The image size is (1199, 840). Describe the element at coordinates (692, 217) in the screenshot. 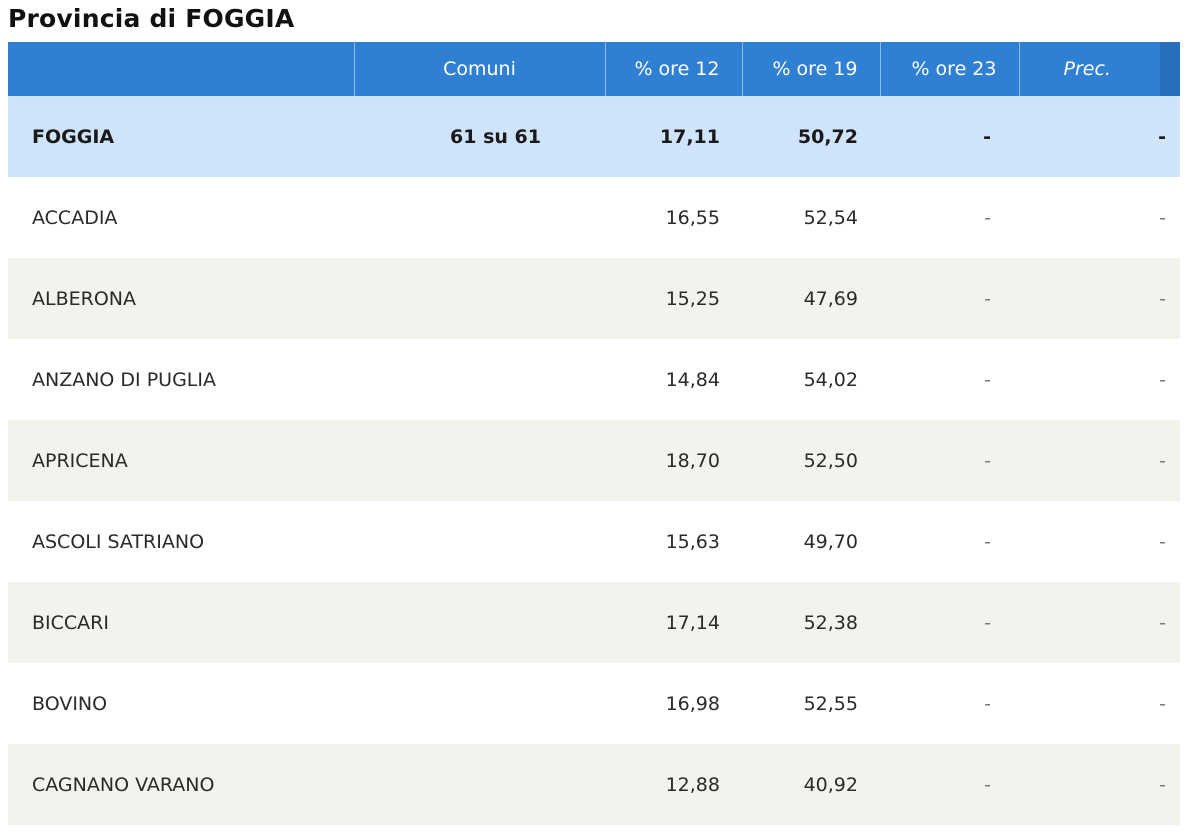

I see `row-ore-12: 16,55` at that location.